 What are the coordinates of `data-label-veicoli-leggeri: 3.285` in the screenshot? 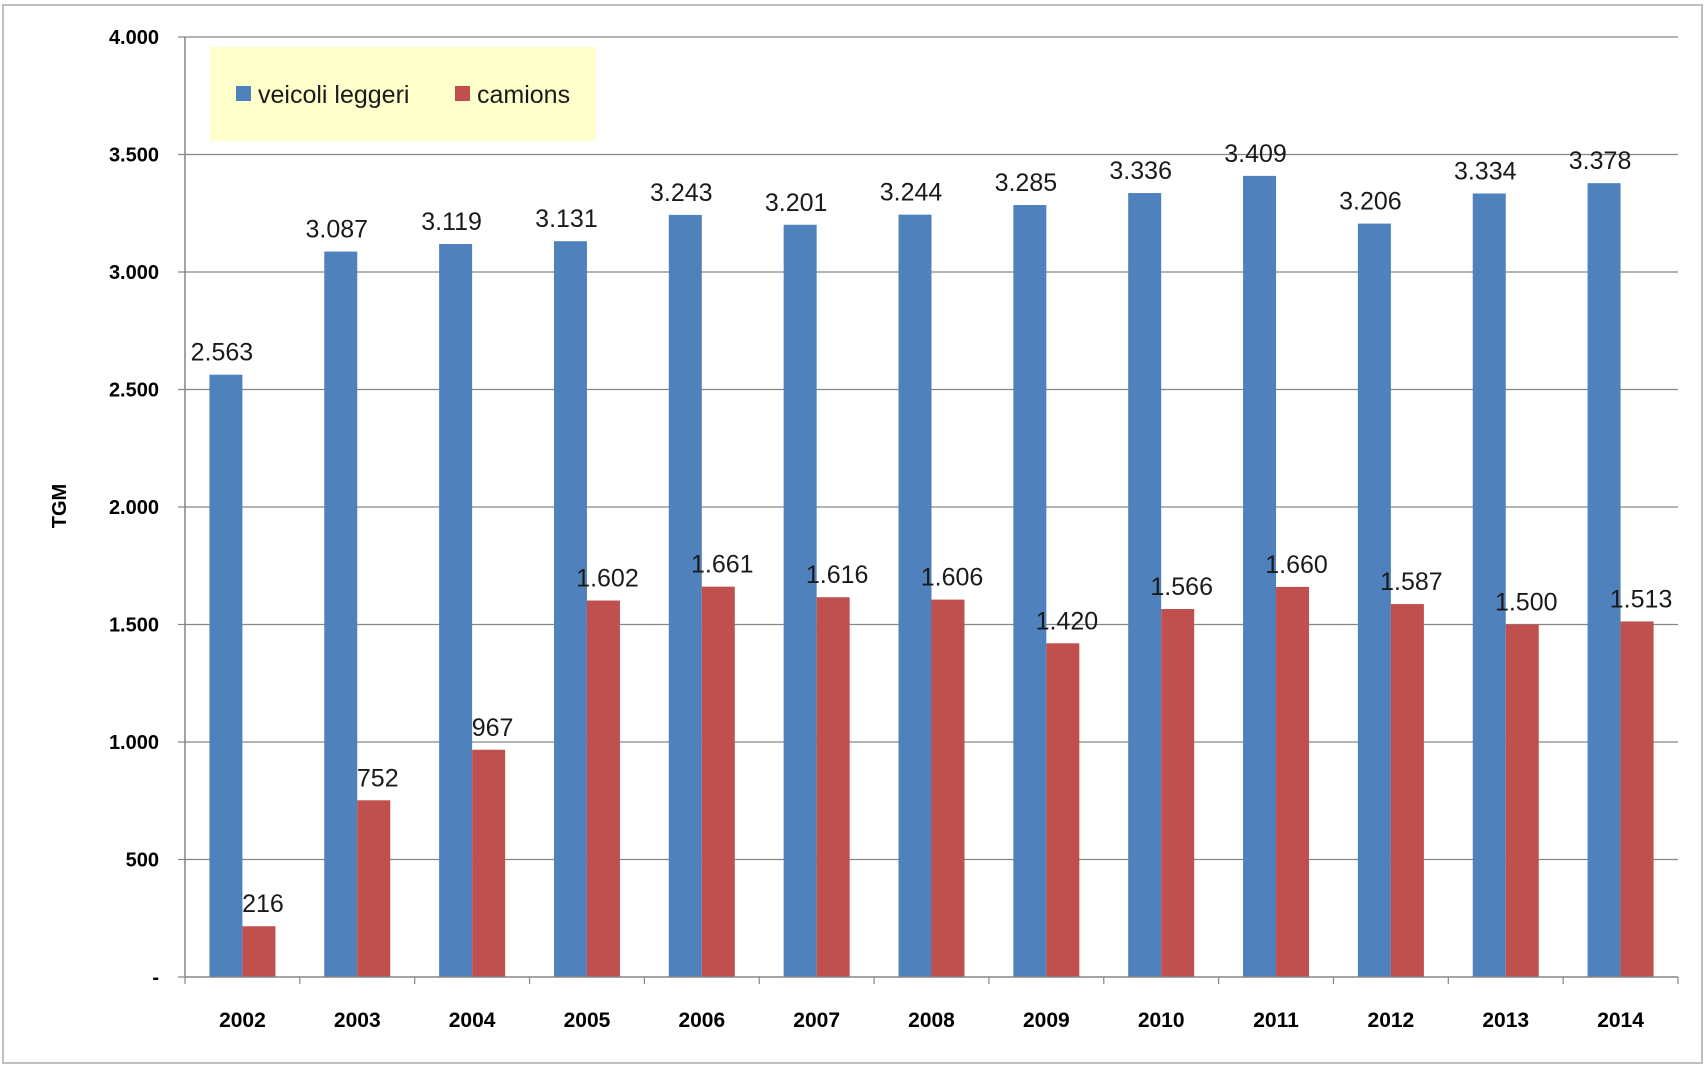 It's located at (1026, 183).